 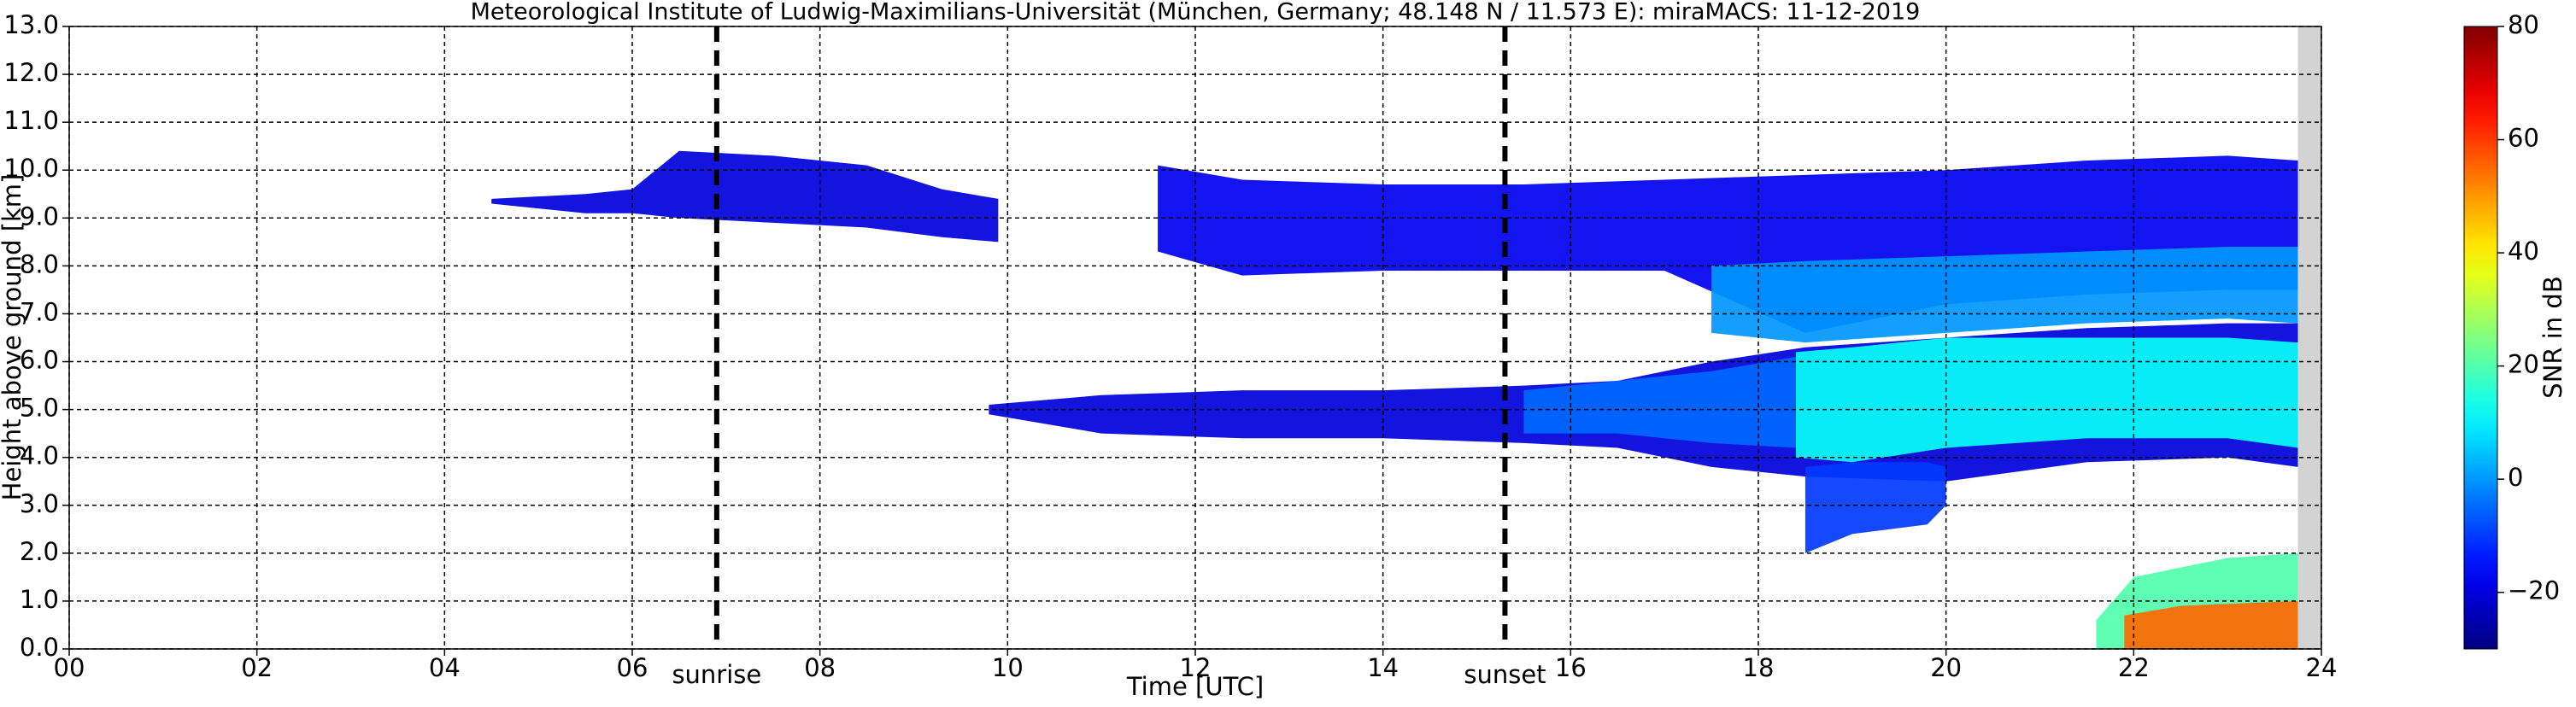 What do you see at coordinates (2515, 477) in the screenshot?
I see `colorbar-tick-label: 0` at bounding box center [2515, 477].